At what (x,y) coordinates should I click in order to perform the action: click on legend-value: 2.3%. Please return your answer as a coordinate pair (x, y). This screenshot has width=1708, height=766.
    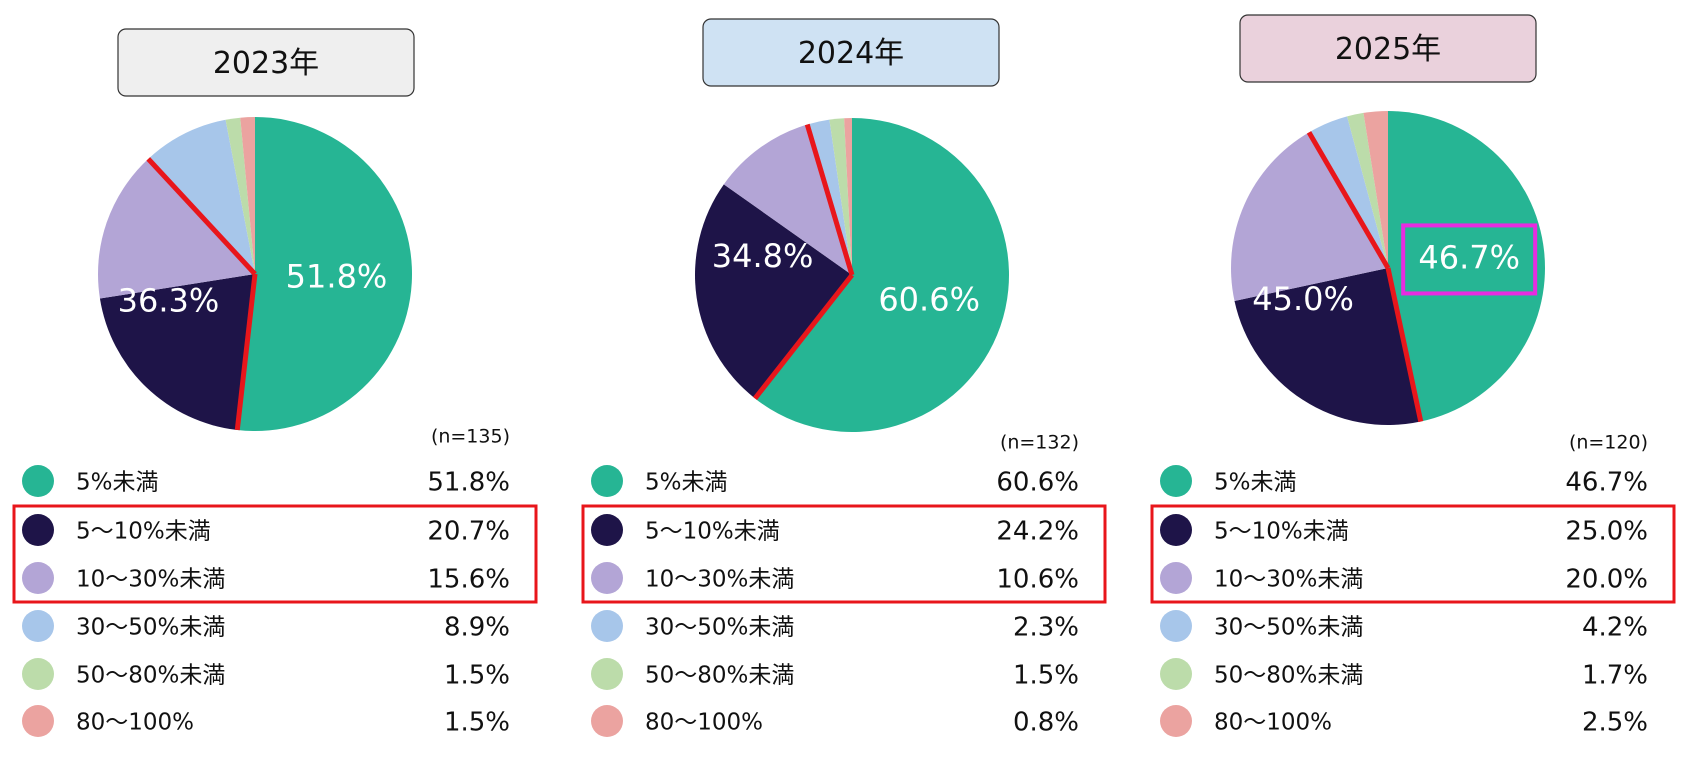
    Looking at the image, I should click on (1046, 628).